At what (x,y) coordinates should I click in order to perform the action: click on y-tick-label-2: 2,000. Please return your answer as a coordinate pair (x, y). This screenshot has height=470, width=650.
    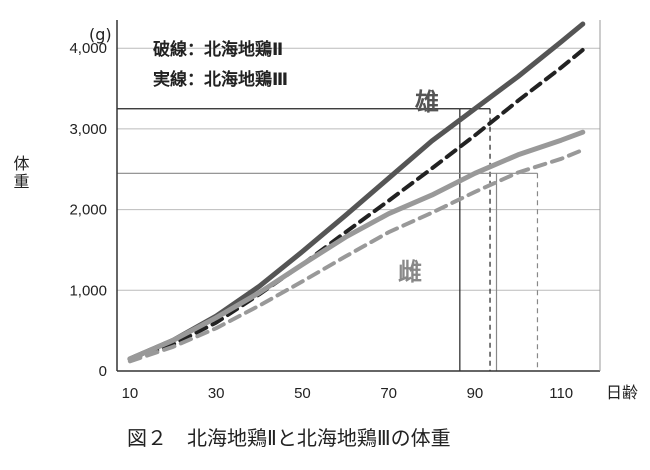
    Looking at the image, I should click on (88, 210).